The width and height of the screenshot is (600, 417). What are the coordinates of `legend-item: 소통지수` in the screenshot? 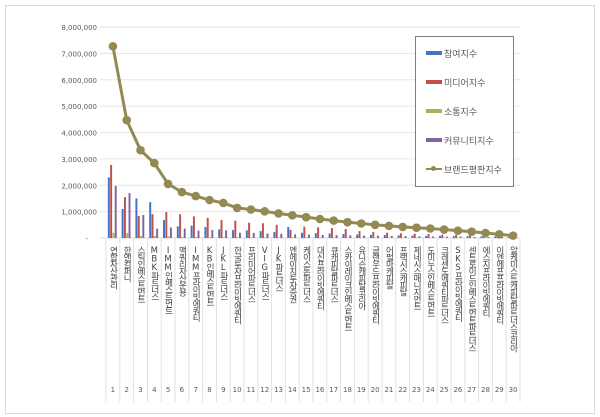 It's located at (451, 111).